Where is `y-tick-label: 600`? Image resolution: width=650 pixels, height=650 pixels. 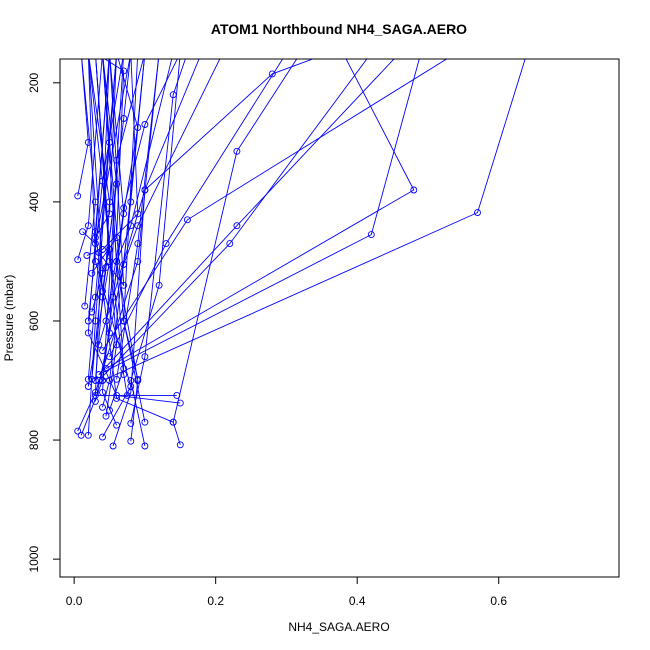
y-tick-label: 600 is located at coordinates (34, 321).